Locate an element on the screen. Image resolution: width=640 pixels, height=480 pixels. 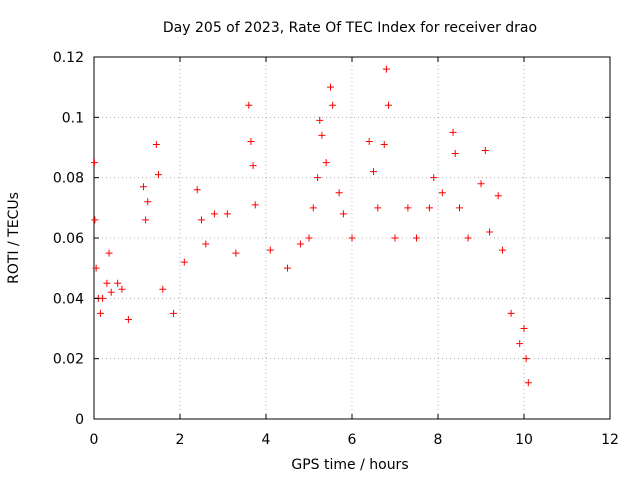
x-tick-label: 6 is located at coordinates (352, 440).